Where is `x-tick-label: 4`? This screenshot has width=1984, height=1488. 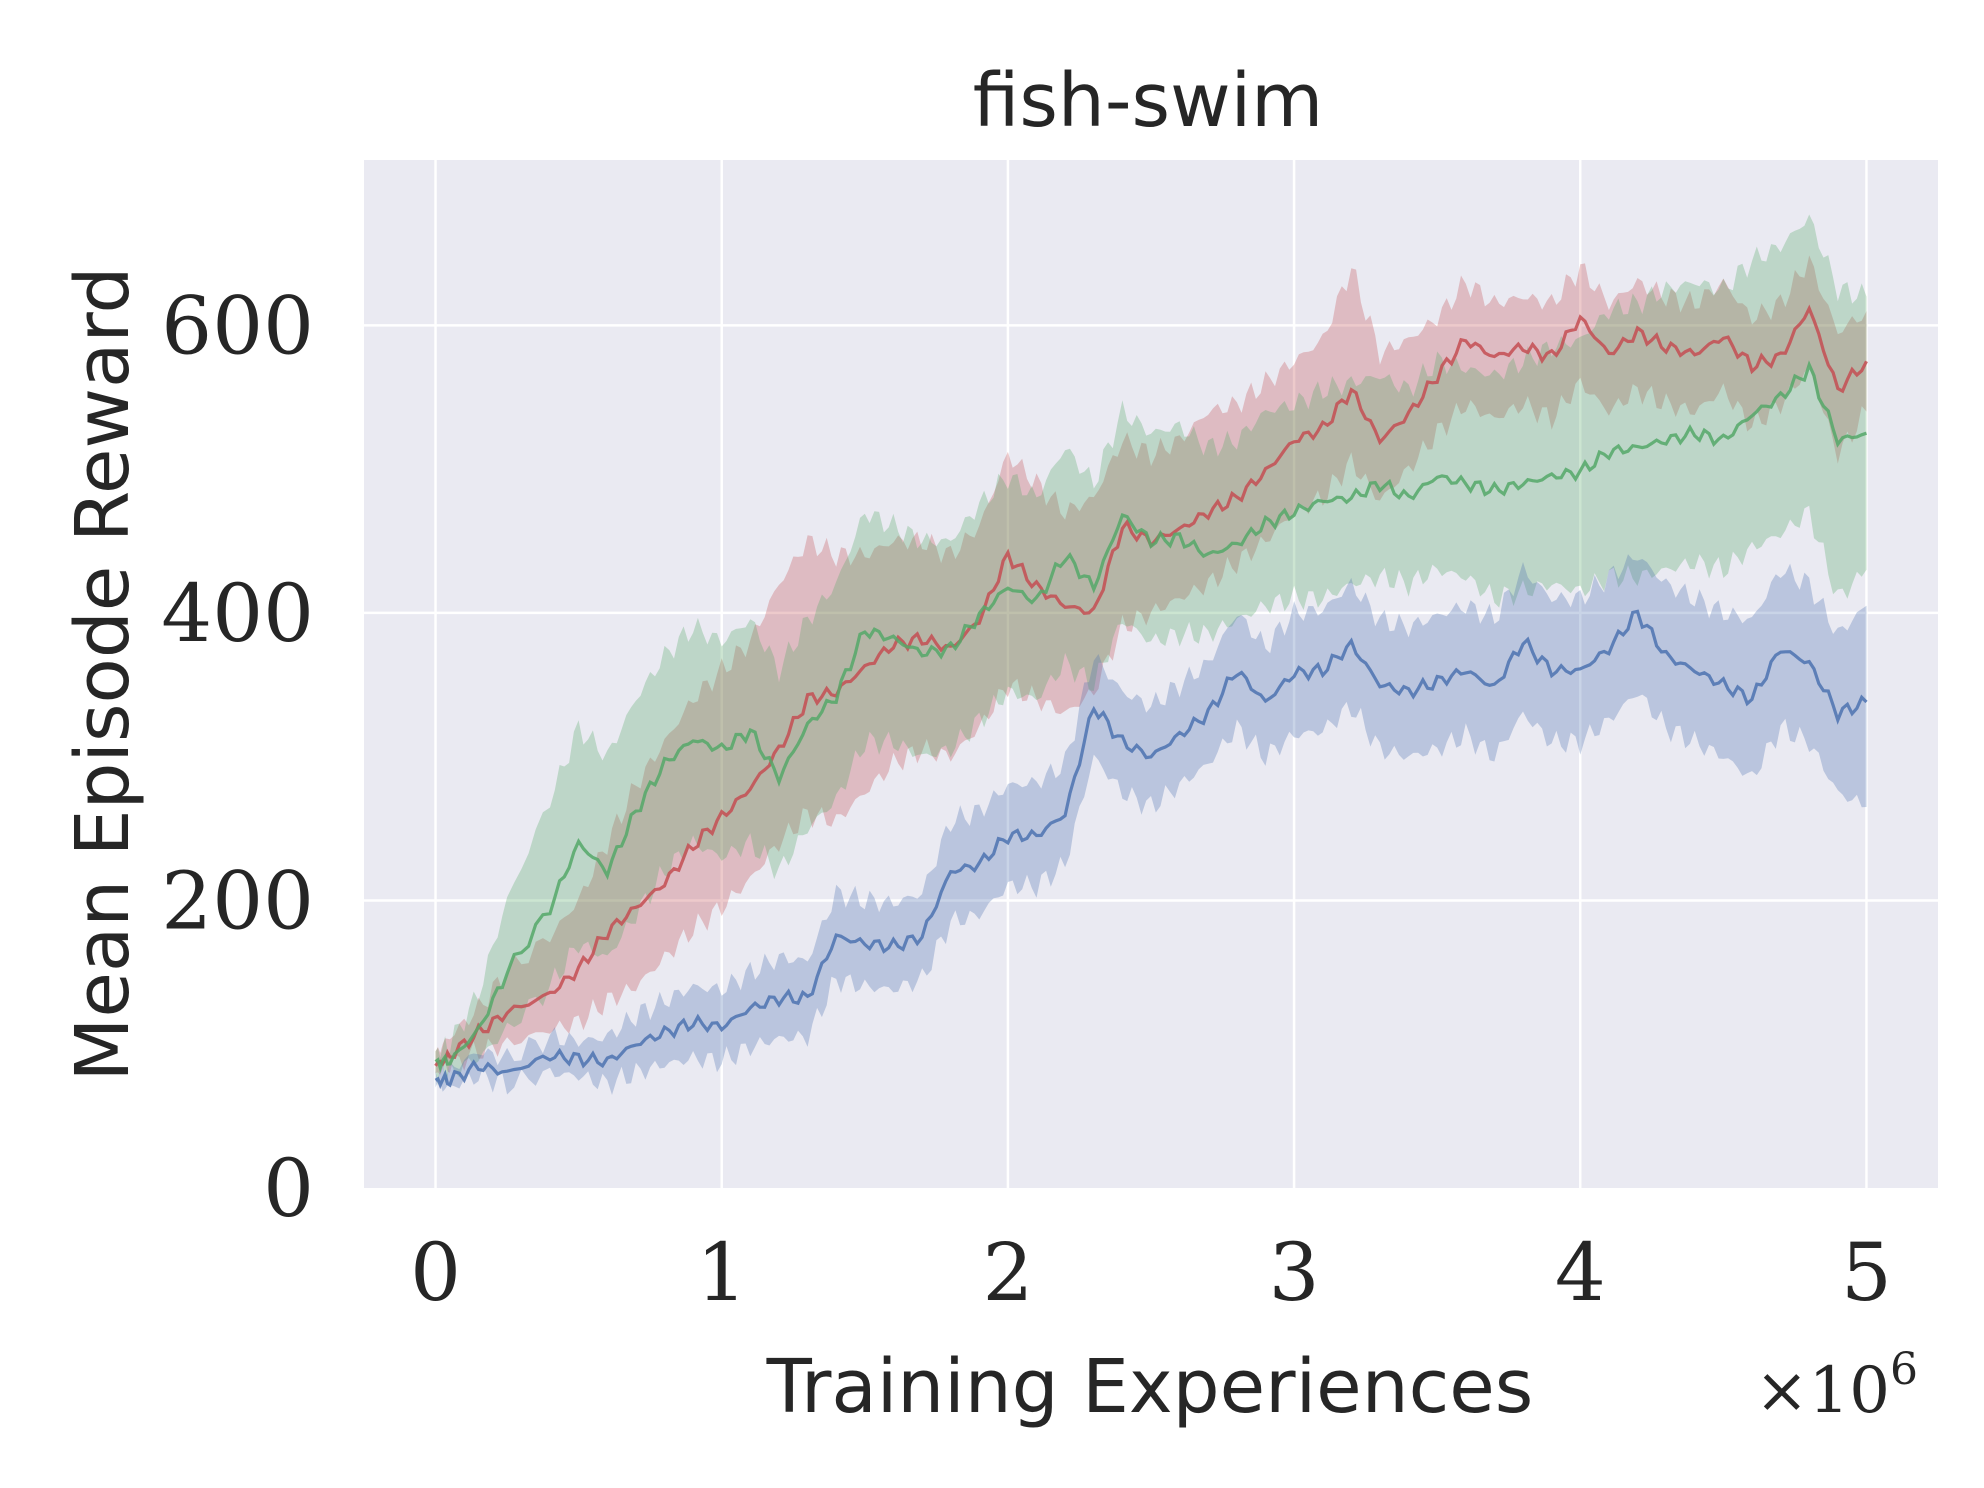
x-tick-label: 4 is located at coordinates (1580, 1272).